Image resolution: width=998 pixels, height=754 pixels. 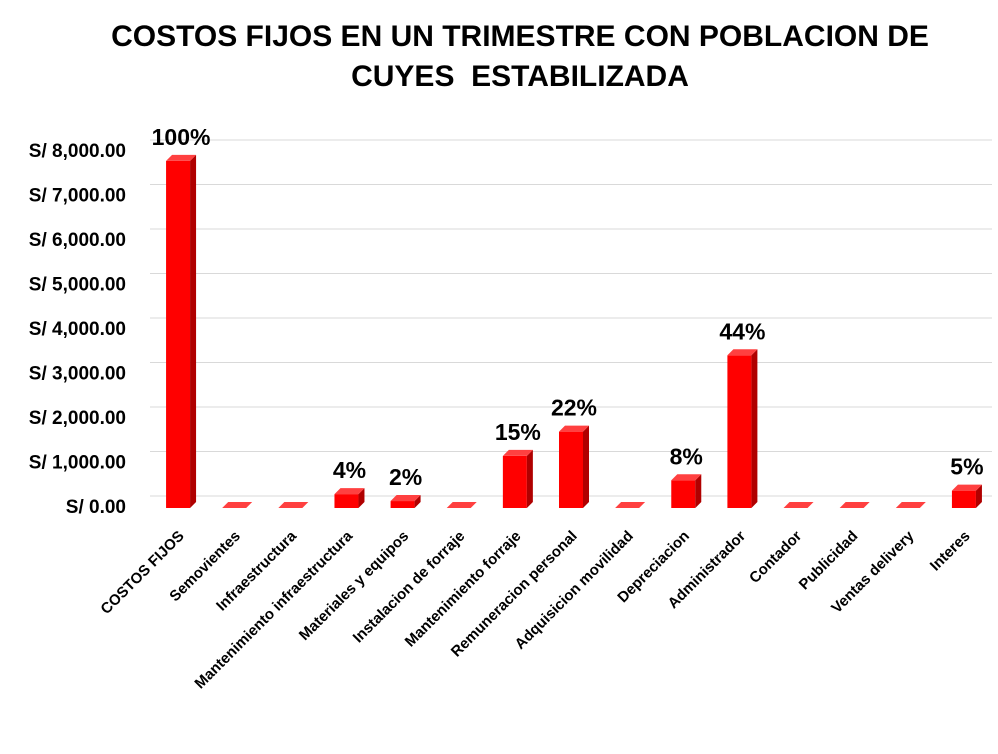 I want to click on x-tick-label: COSTOS FIJOS, so click(x=142, y=573).